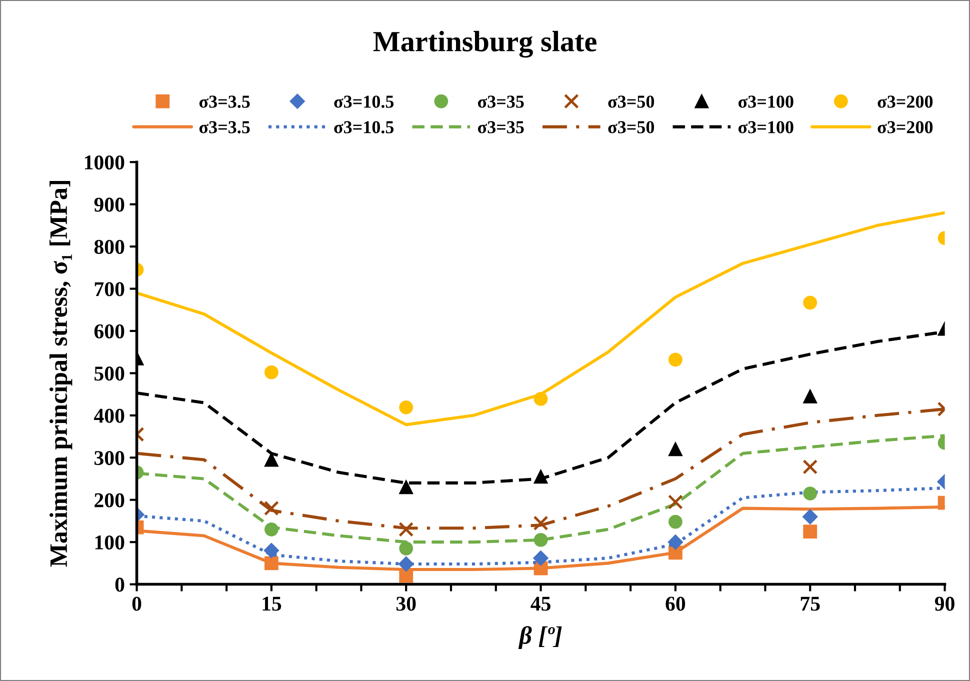 The height and width of the screenshot is (681, 970). Describe the element at coordinates (109, 458) in the screenshot. I see `y-tick-label: 300` at that location.